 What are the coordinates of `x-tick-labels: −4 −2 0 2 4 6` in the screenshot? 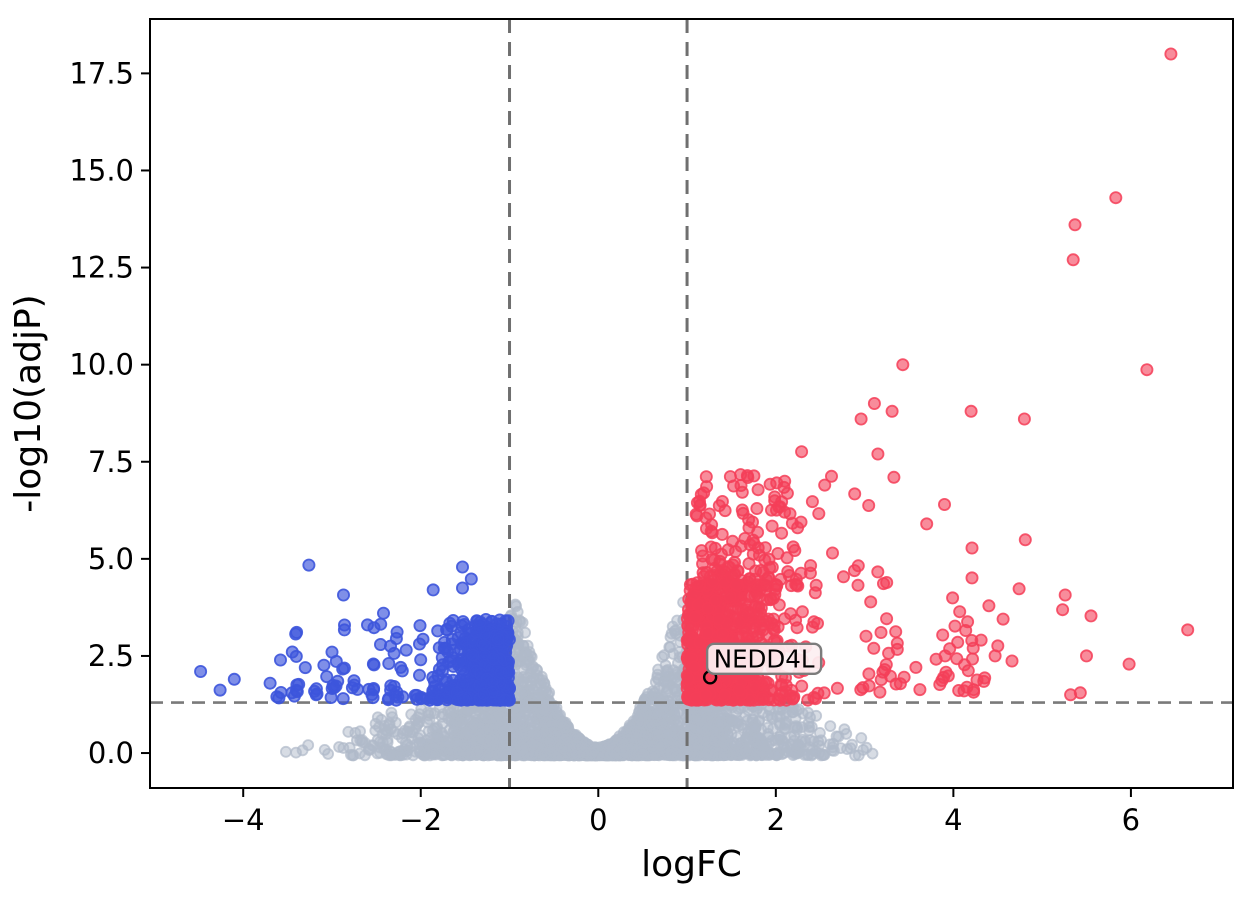 It's located at (681, 820).